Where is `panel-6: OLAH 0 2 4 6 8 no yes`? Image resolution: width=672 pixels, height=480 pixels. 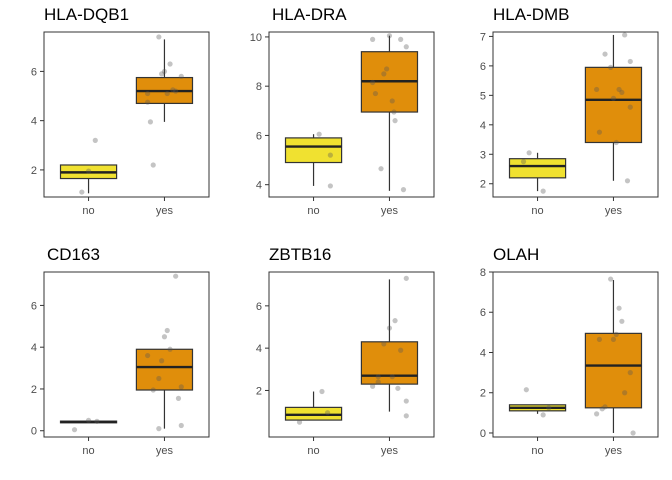 panel-6: OLAH 0 2 4 6 8 no yes is located at coordinates (569, 351).